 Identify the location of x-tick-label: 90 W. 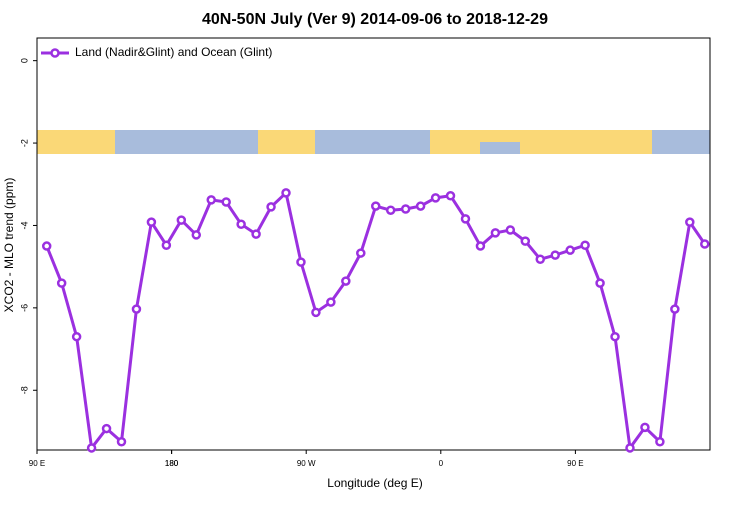
(306, 463).